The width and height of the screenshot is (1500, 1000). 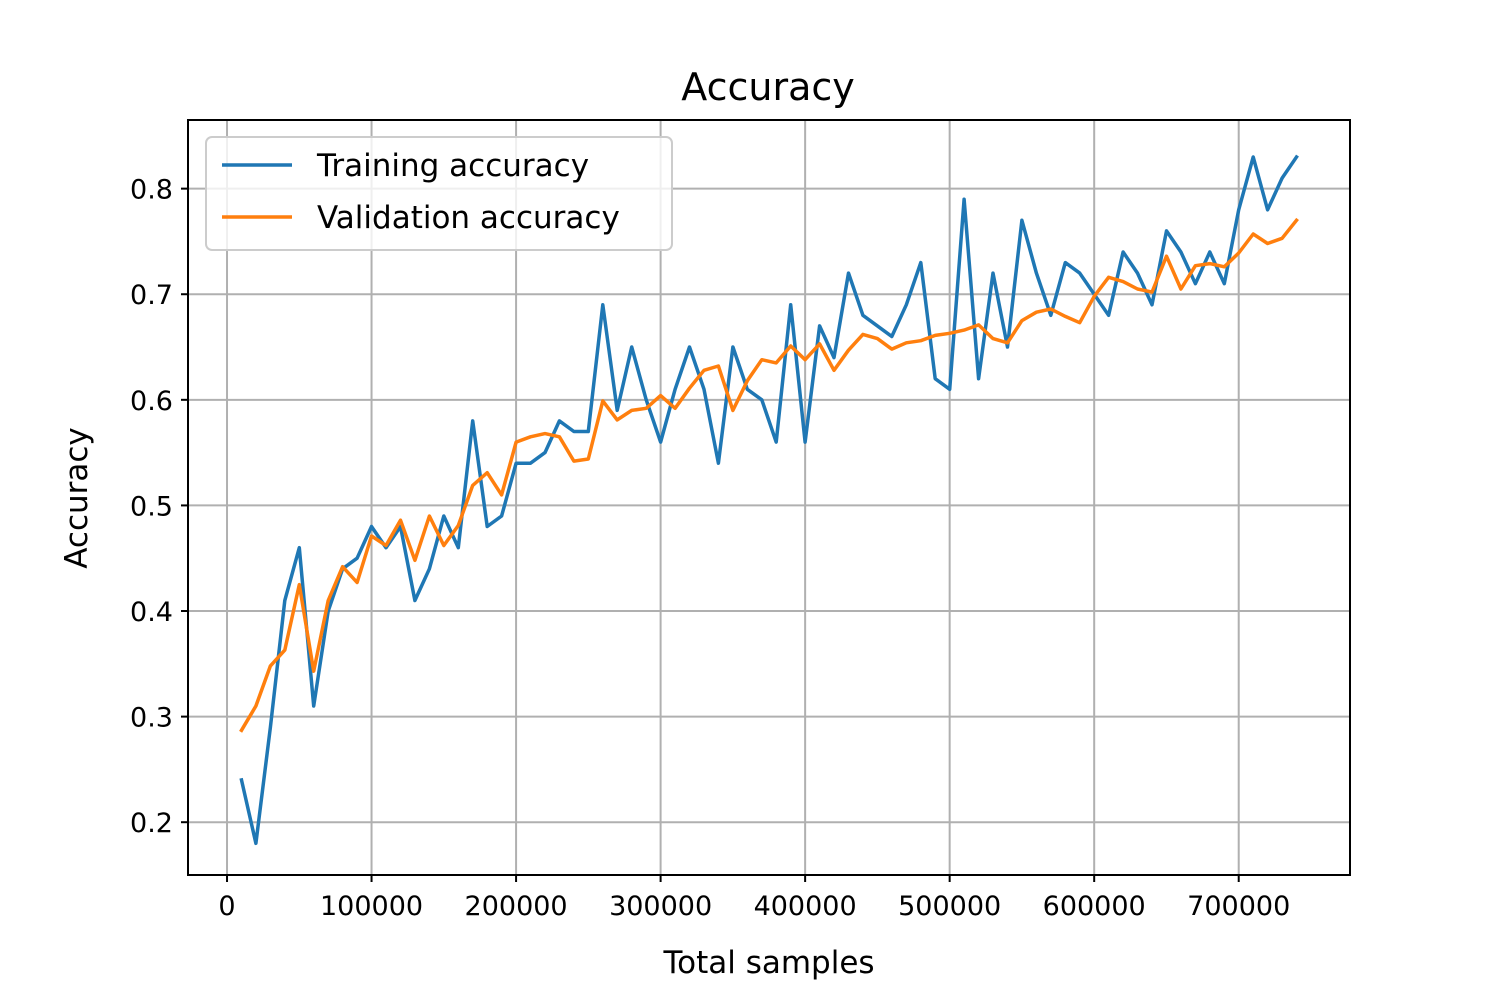 I want to click on y-tick-label: 0.4, so click(x=151, y=612).